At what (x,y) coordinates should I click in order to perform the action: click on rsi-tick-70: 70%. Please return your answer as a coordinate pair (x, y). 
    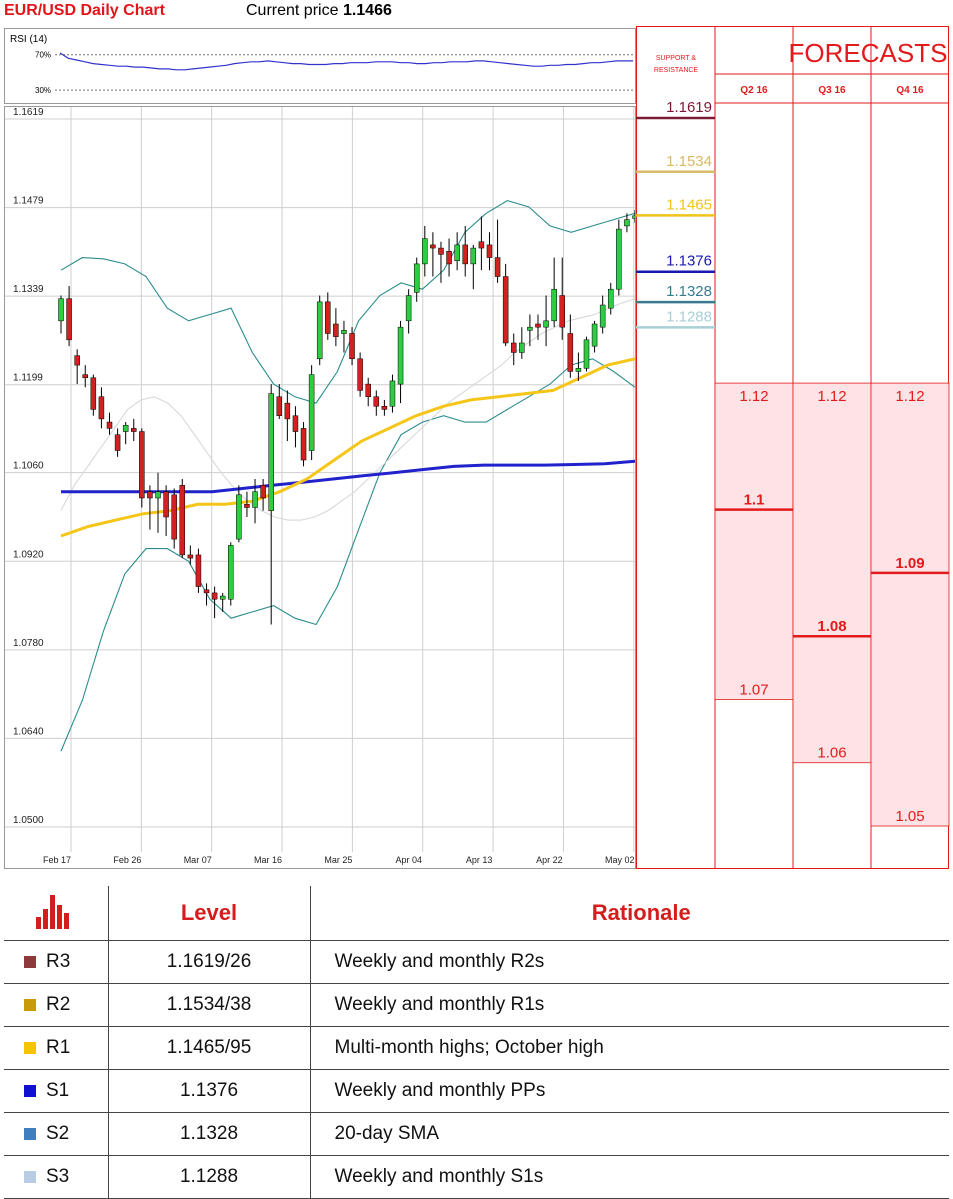
    Looking at the image, I should click on (43, 55).